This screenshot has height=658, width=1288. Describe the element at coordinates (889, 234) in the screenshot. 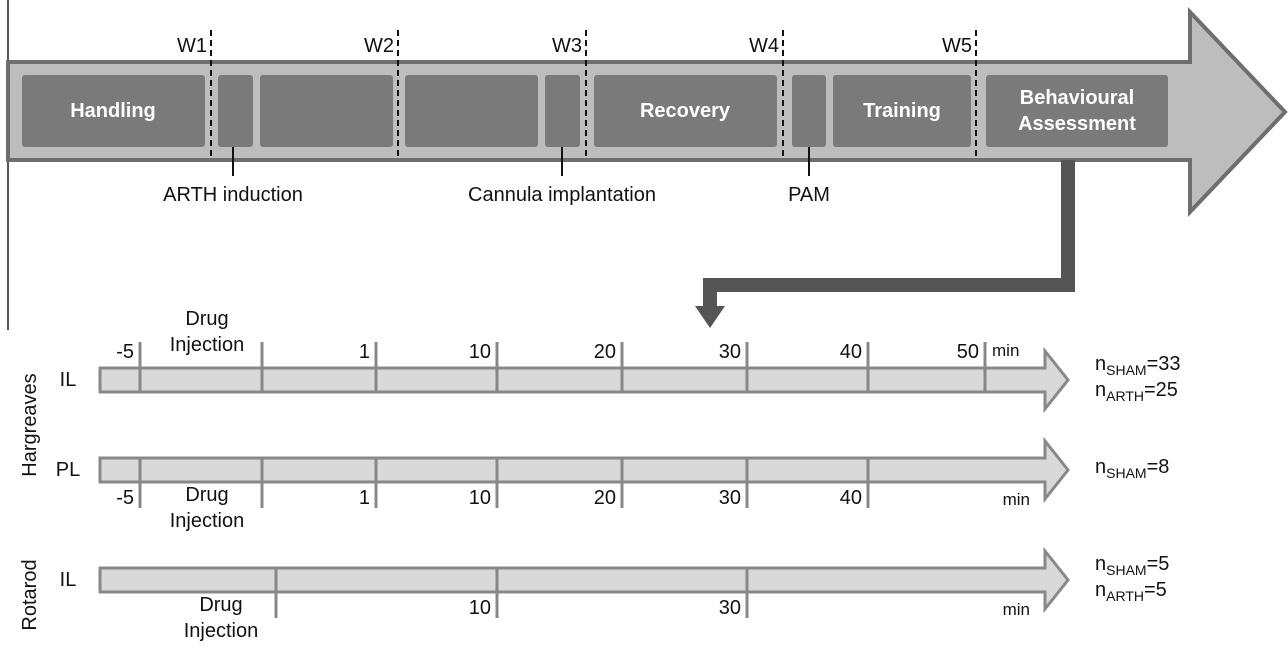

I see `connector-arrow` at that location.